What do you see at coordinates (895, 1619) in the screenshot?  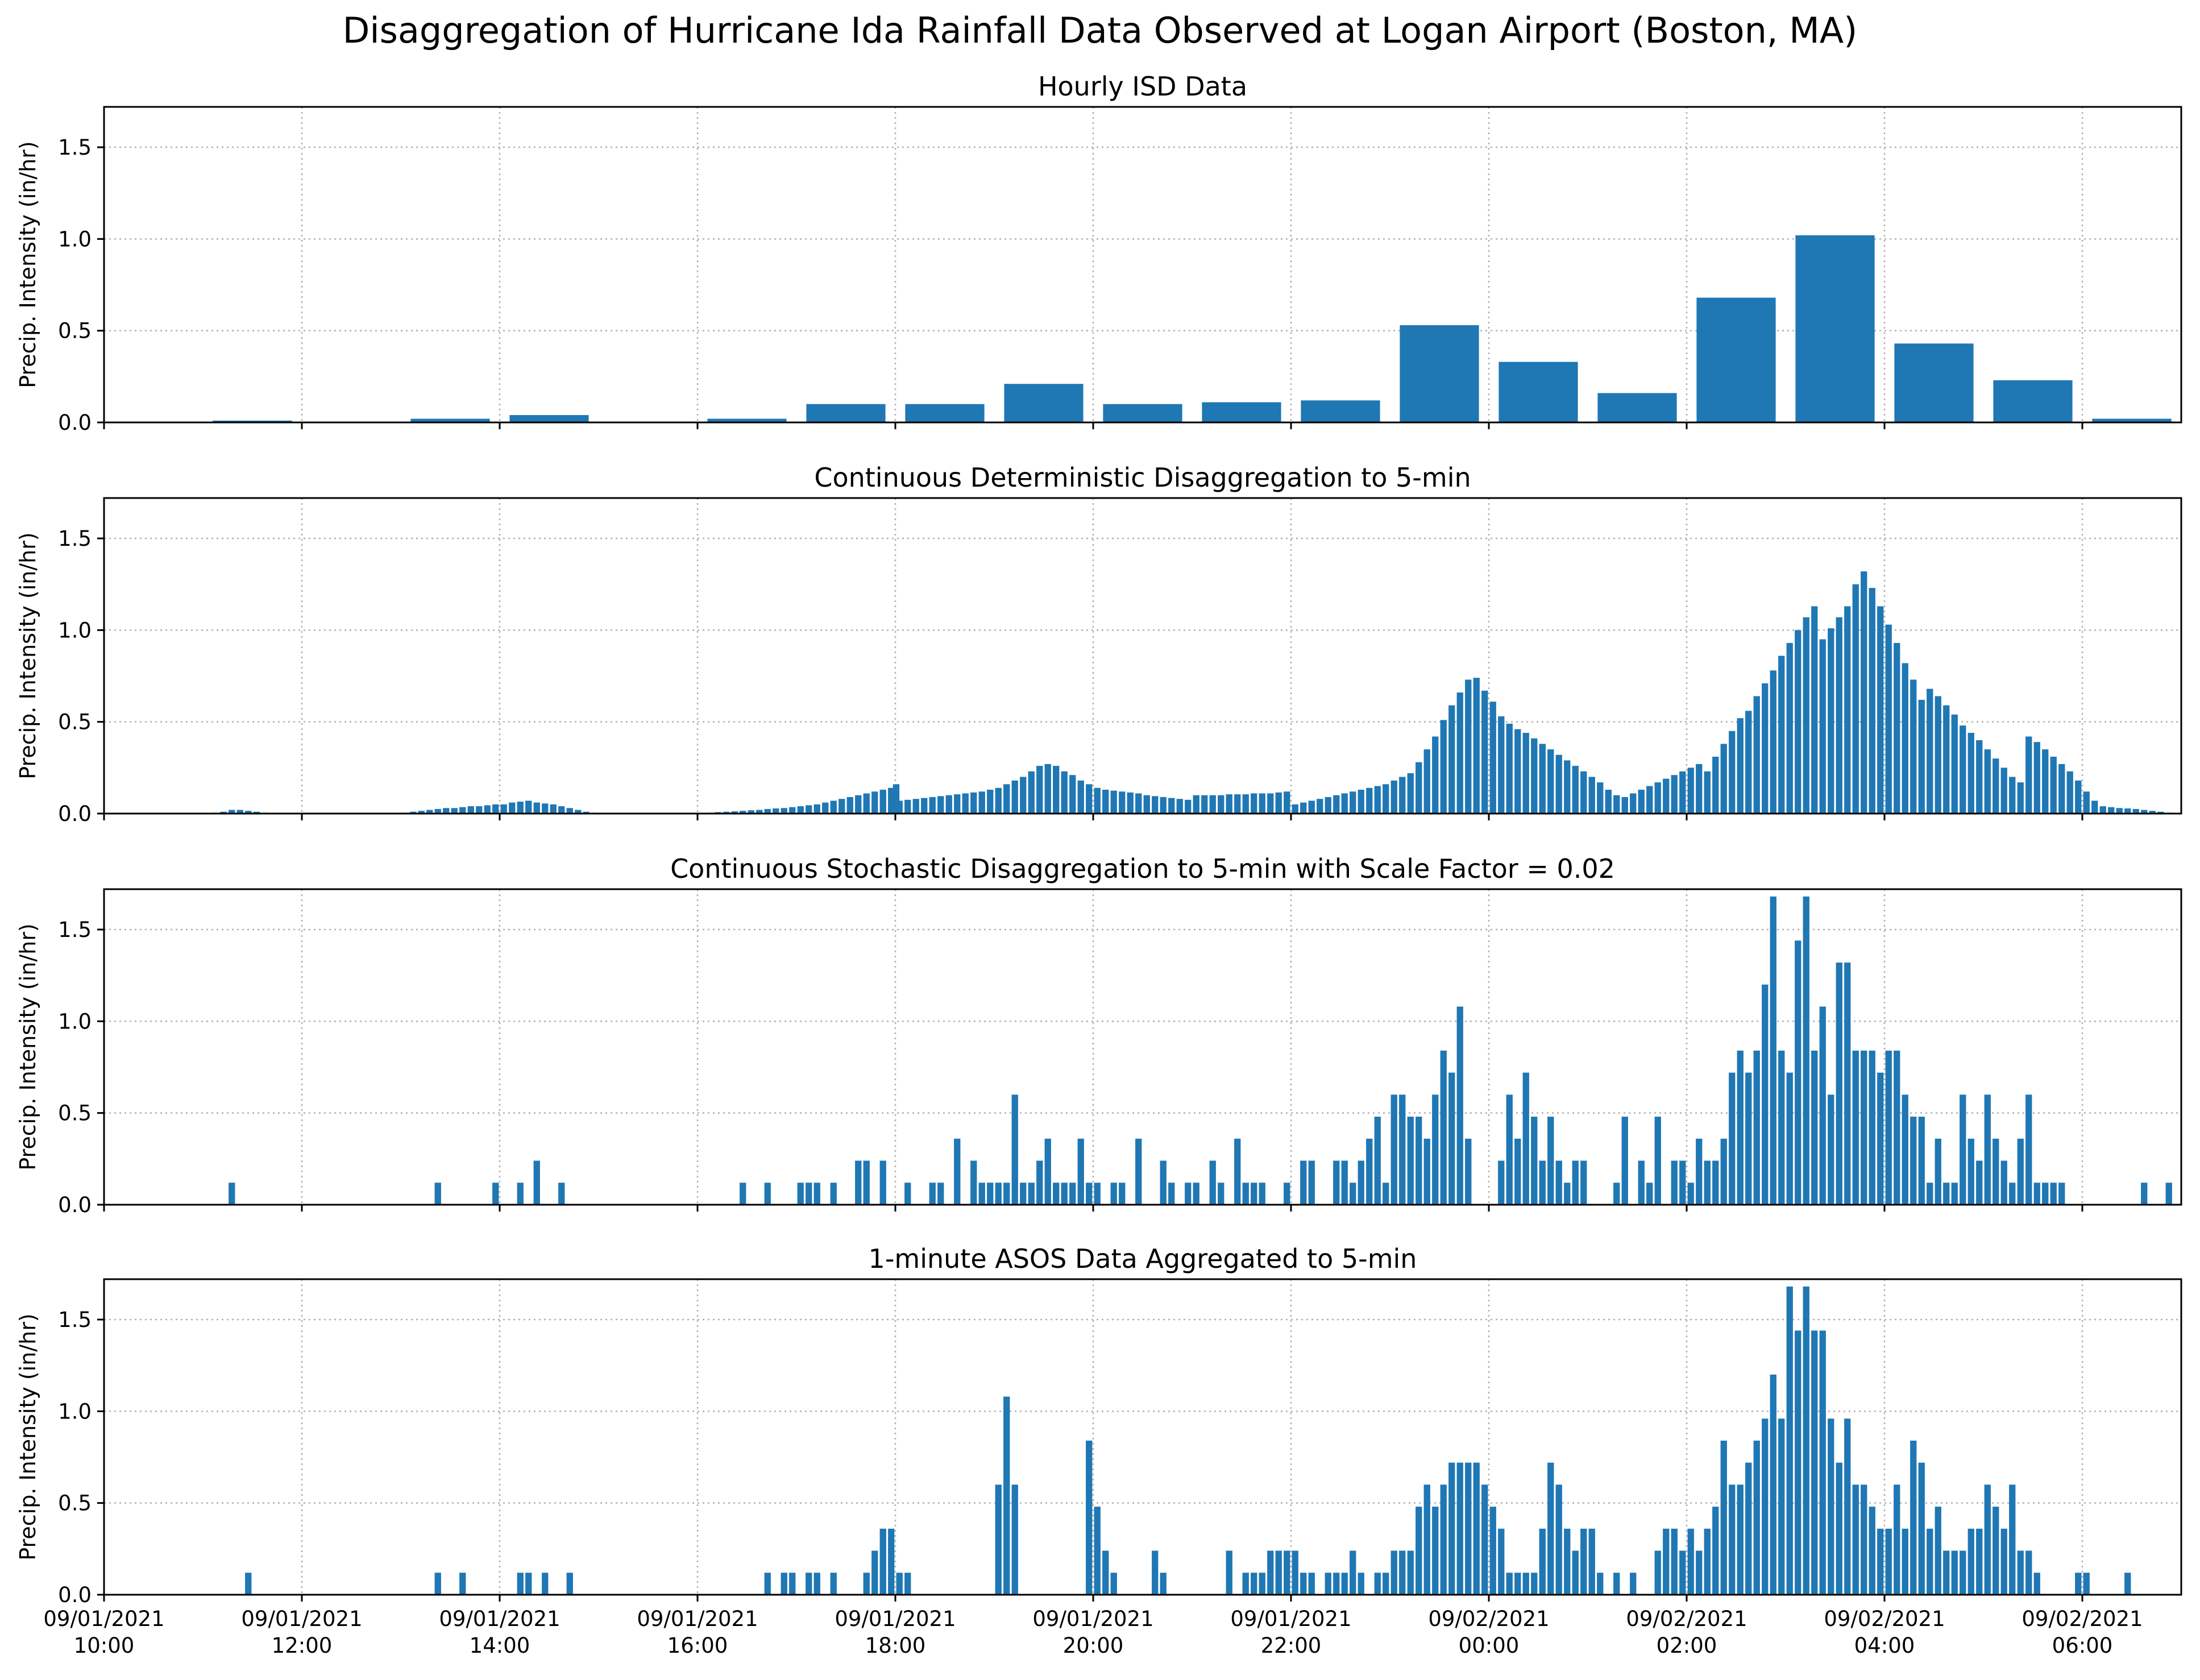 I see `x-tick-label-date: 09/01/2021` at bounding box center [895, 1619].